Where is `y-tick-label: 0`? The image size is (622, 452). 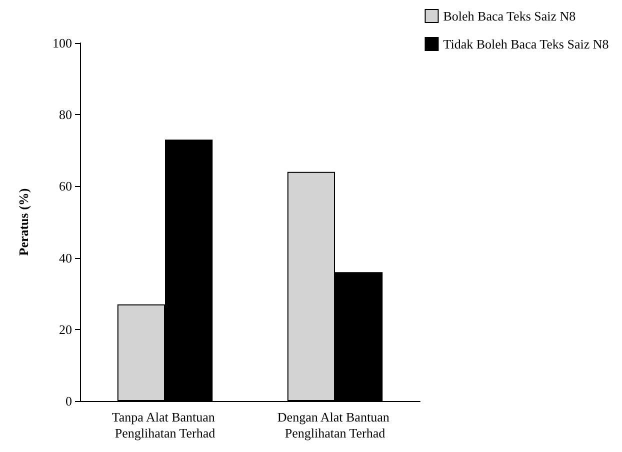
y-tick-label: 0 is located at coordinates (69, 401).